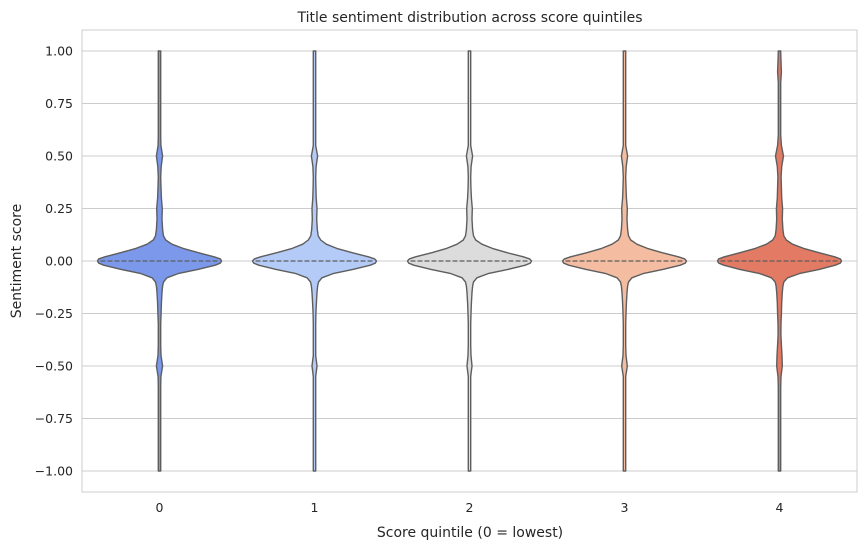 The height and width of the screenshot is (550, 867). I want to click on x-tick-label: 4, so click(780, 507).